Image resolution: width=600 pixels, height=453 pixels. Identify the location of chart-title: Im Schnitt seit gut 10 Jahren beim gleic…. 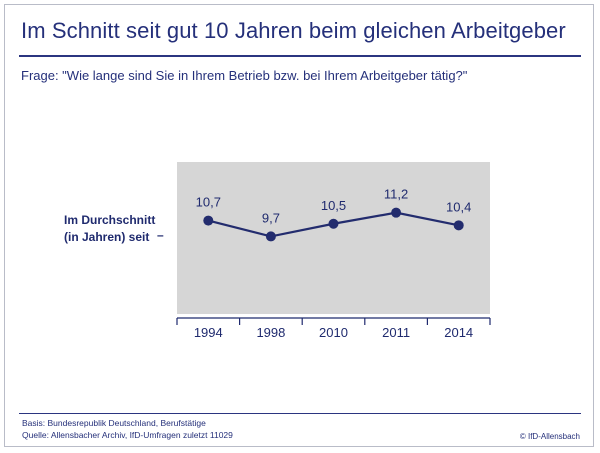
(293, 30).